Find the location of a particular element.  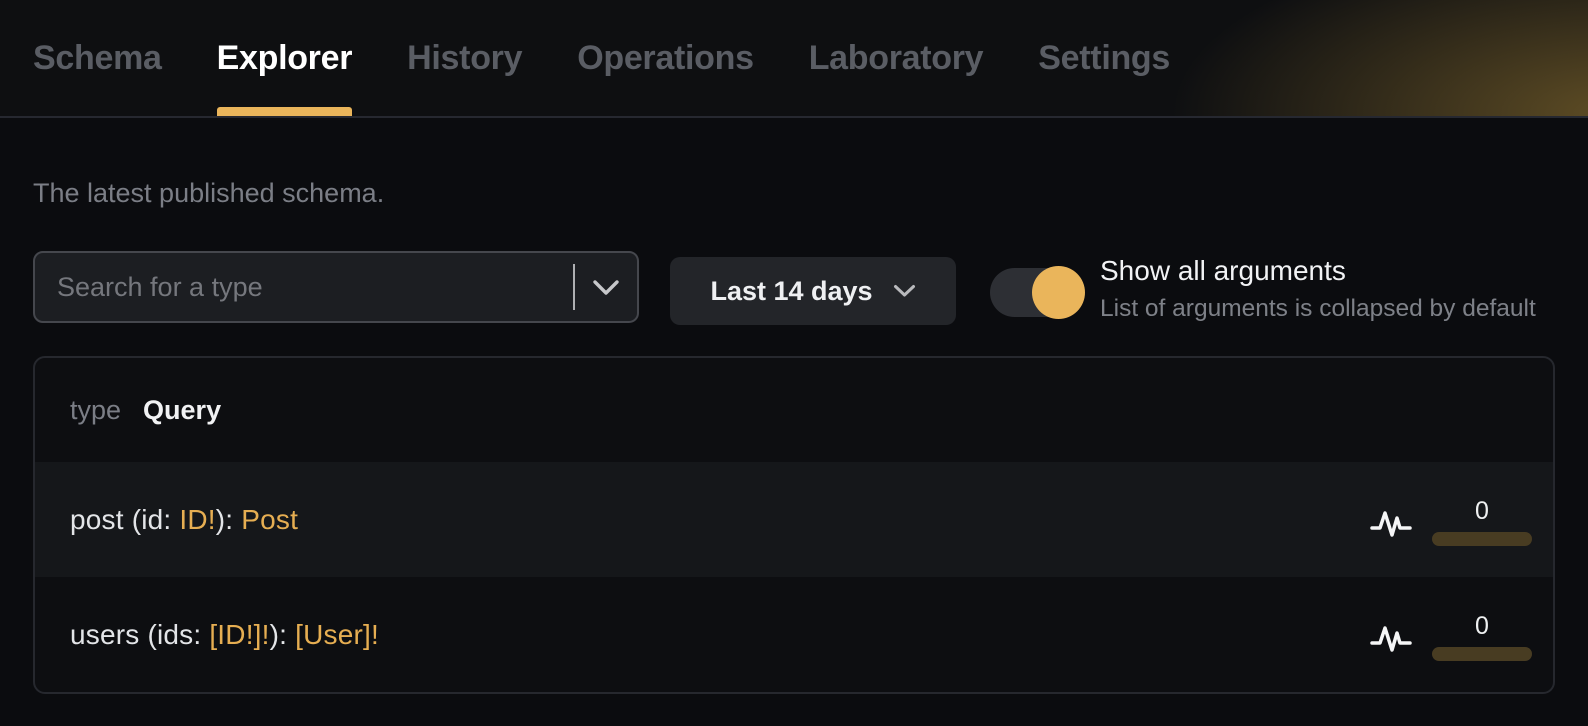

tab-label: Settings is located at coordinates (1104, 57).